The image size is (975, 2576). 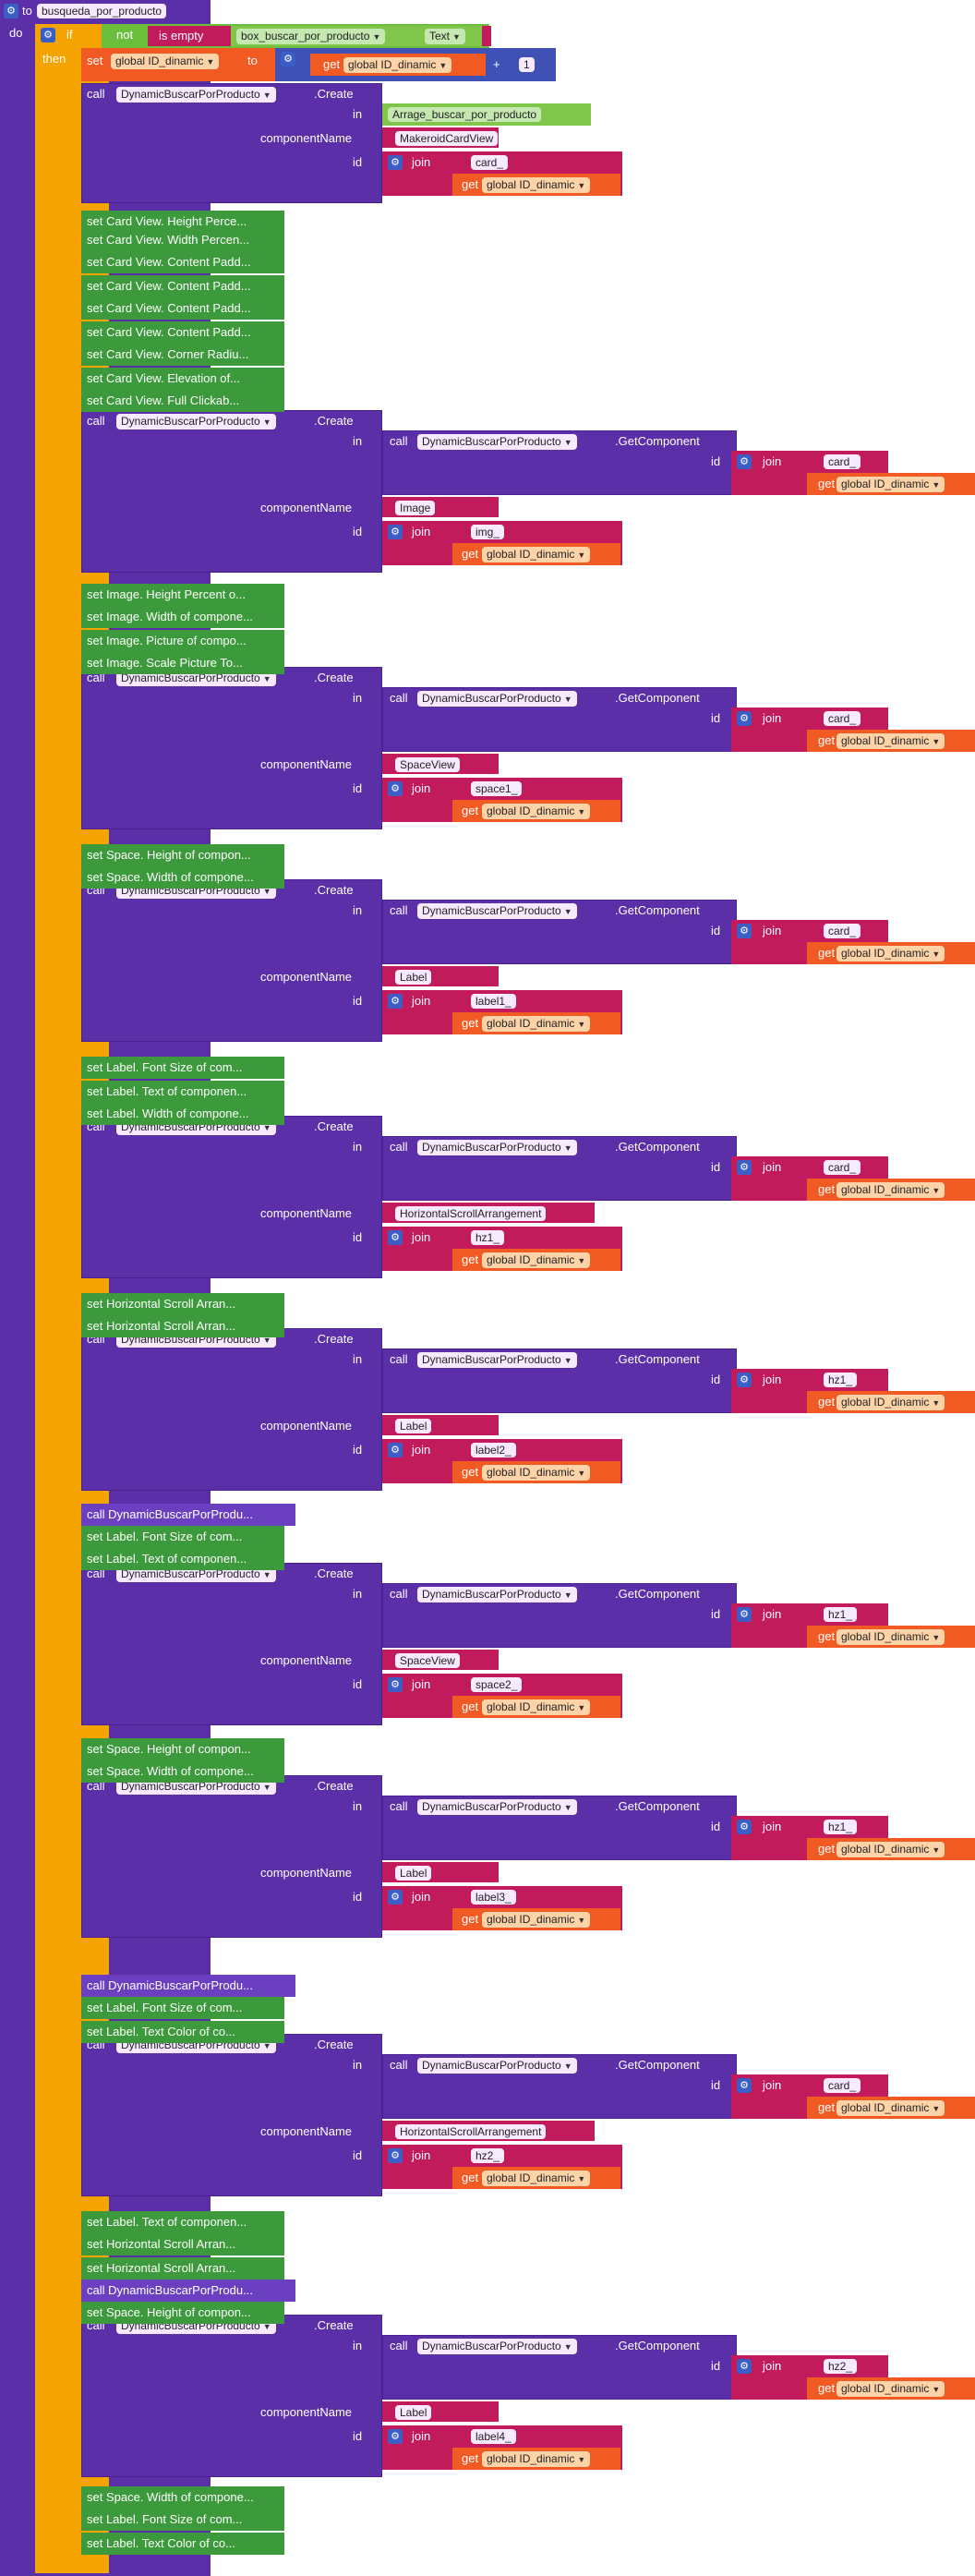 I want to click on component-dropdown: box_buscar_por_producto ▼, so click(x=311, y=36).